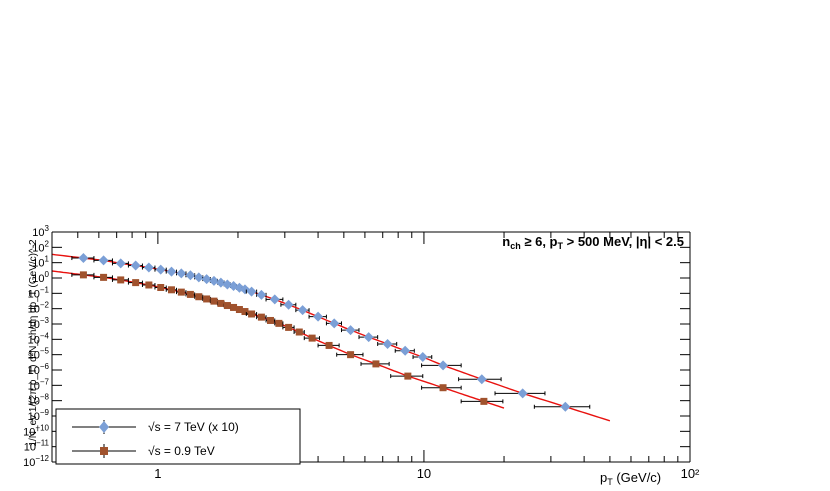 This screenshot has height=491, width=830. I want to click on legend-entry-09tev: √s = 0.9 TeV, so click(143, 451).